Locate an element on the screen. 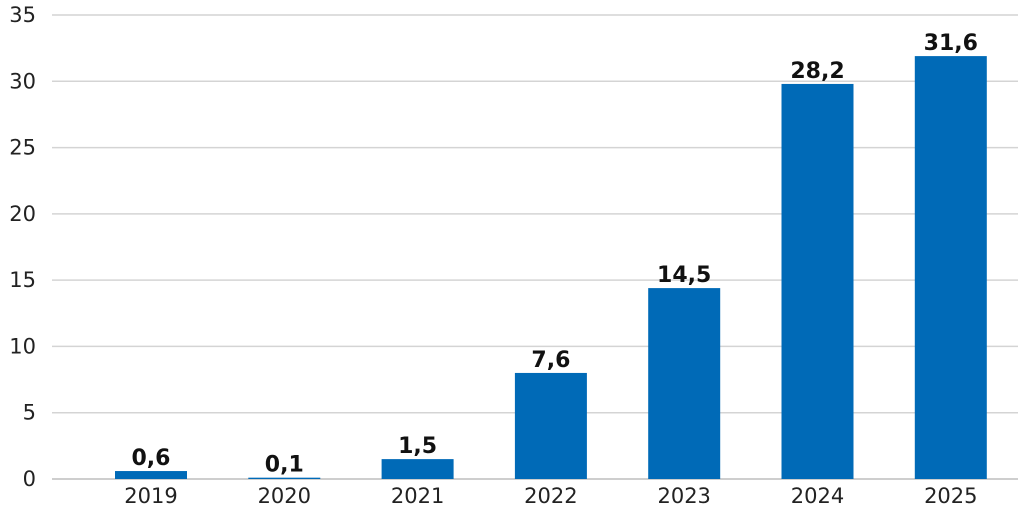 Image resolution: width=1022 pixels, height=511 pixels. y-tick-label: 25 is located at coordinates (22, 148).